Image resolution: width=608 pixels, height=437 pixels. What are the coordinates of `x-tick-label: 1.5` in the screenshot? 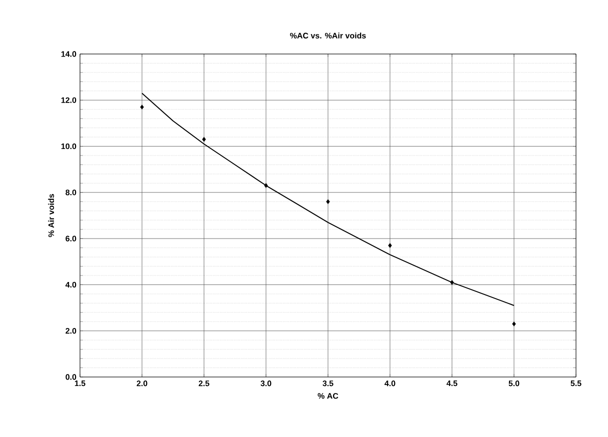 It's located at (80, 383).